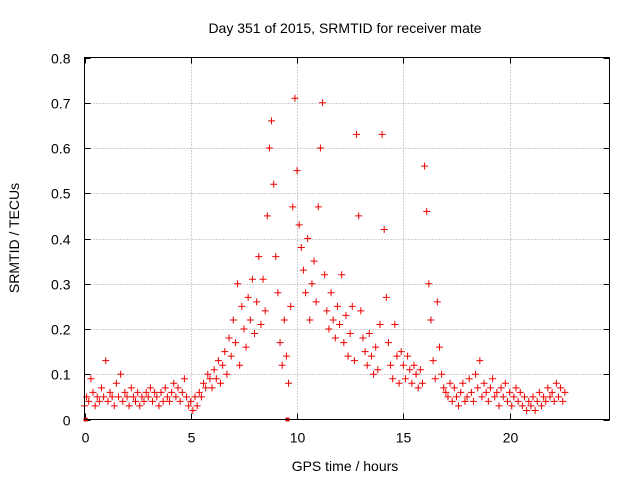 This screenshot has height=480, width=640. Describe the element at coordinates (86, 438) in the screenshot. I see `x-tick-label: 0` at that location.